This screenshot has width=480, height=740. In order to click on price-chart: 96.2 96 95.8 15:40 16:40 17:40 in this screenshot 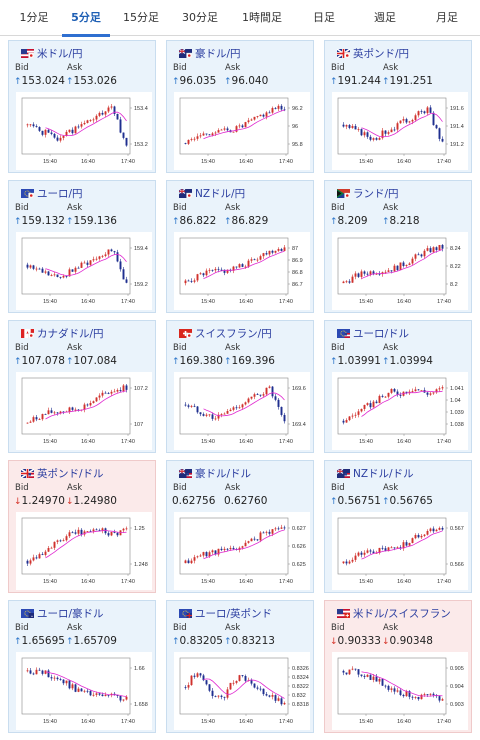, I will do `click(242, 131)`.